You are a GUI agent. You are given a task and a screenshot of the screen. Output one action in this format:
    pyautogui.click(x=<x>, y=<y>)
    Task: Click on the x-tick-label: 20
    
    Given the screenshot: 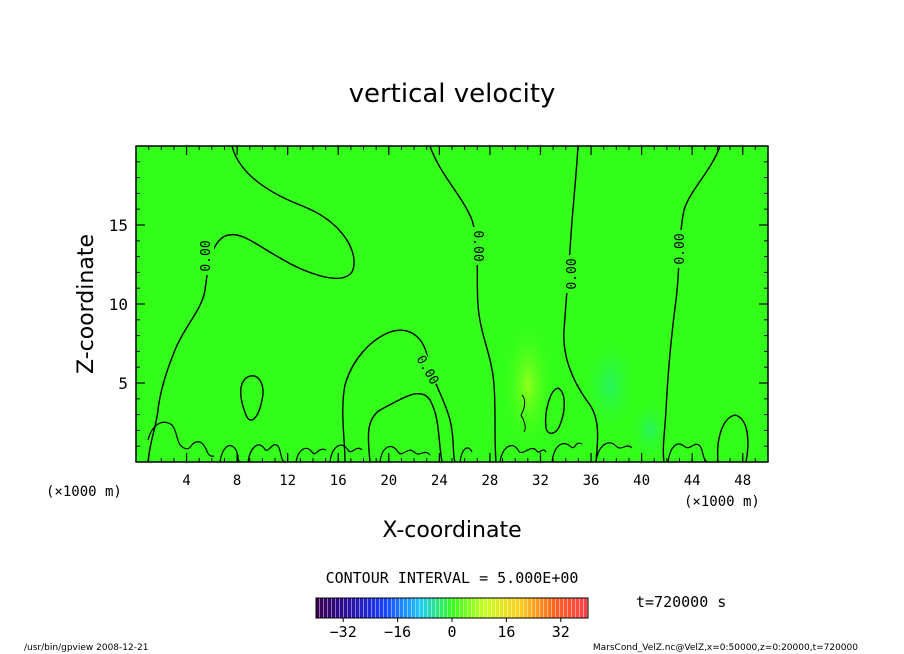 What is the action you would take?
    pyautogui.click(x=388, y=481)
    